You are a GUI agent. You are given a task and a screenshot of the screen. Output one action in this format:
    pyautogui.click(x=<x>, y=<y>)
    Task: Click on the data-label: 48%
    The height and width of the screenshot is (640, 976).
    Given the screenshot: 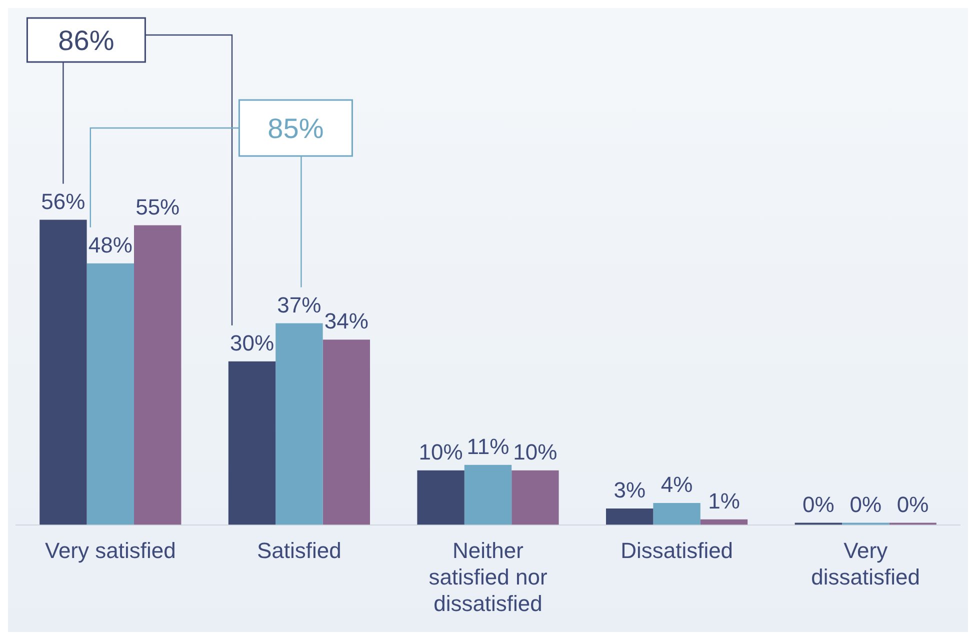 What is the action you would take?
    pyautogui.click(x=110, y=245)
    